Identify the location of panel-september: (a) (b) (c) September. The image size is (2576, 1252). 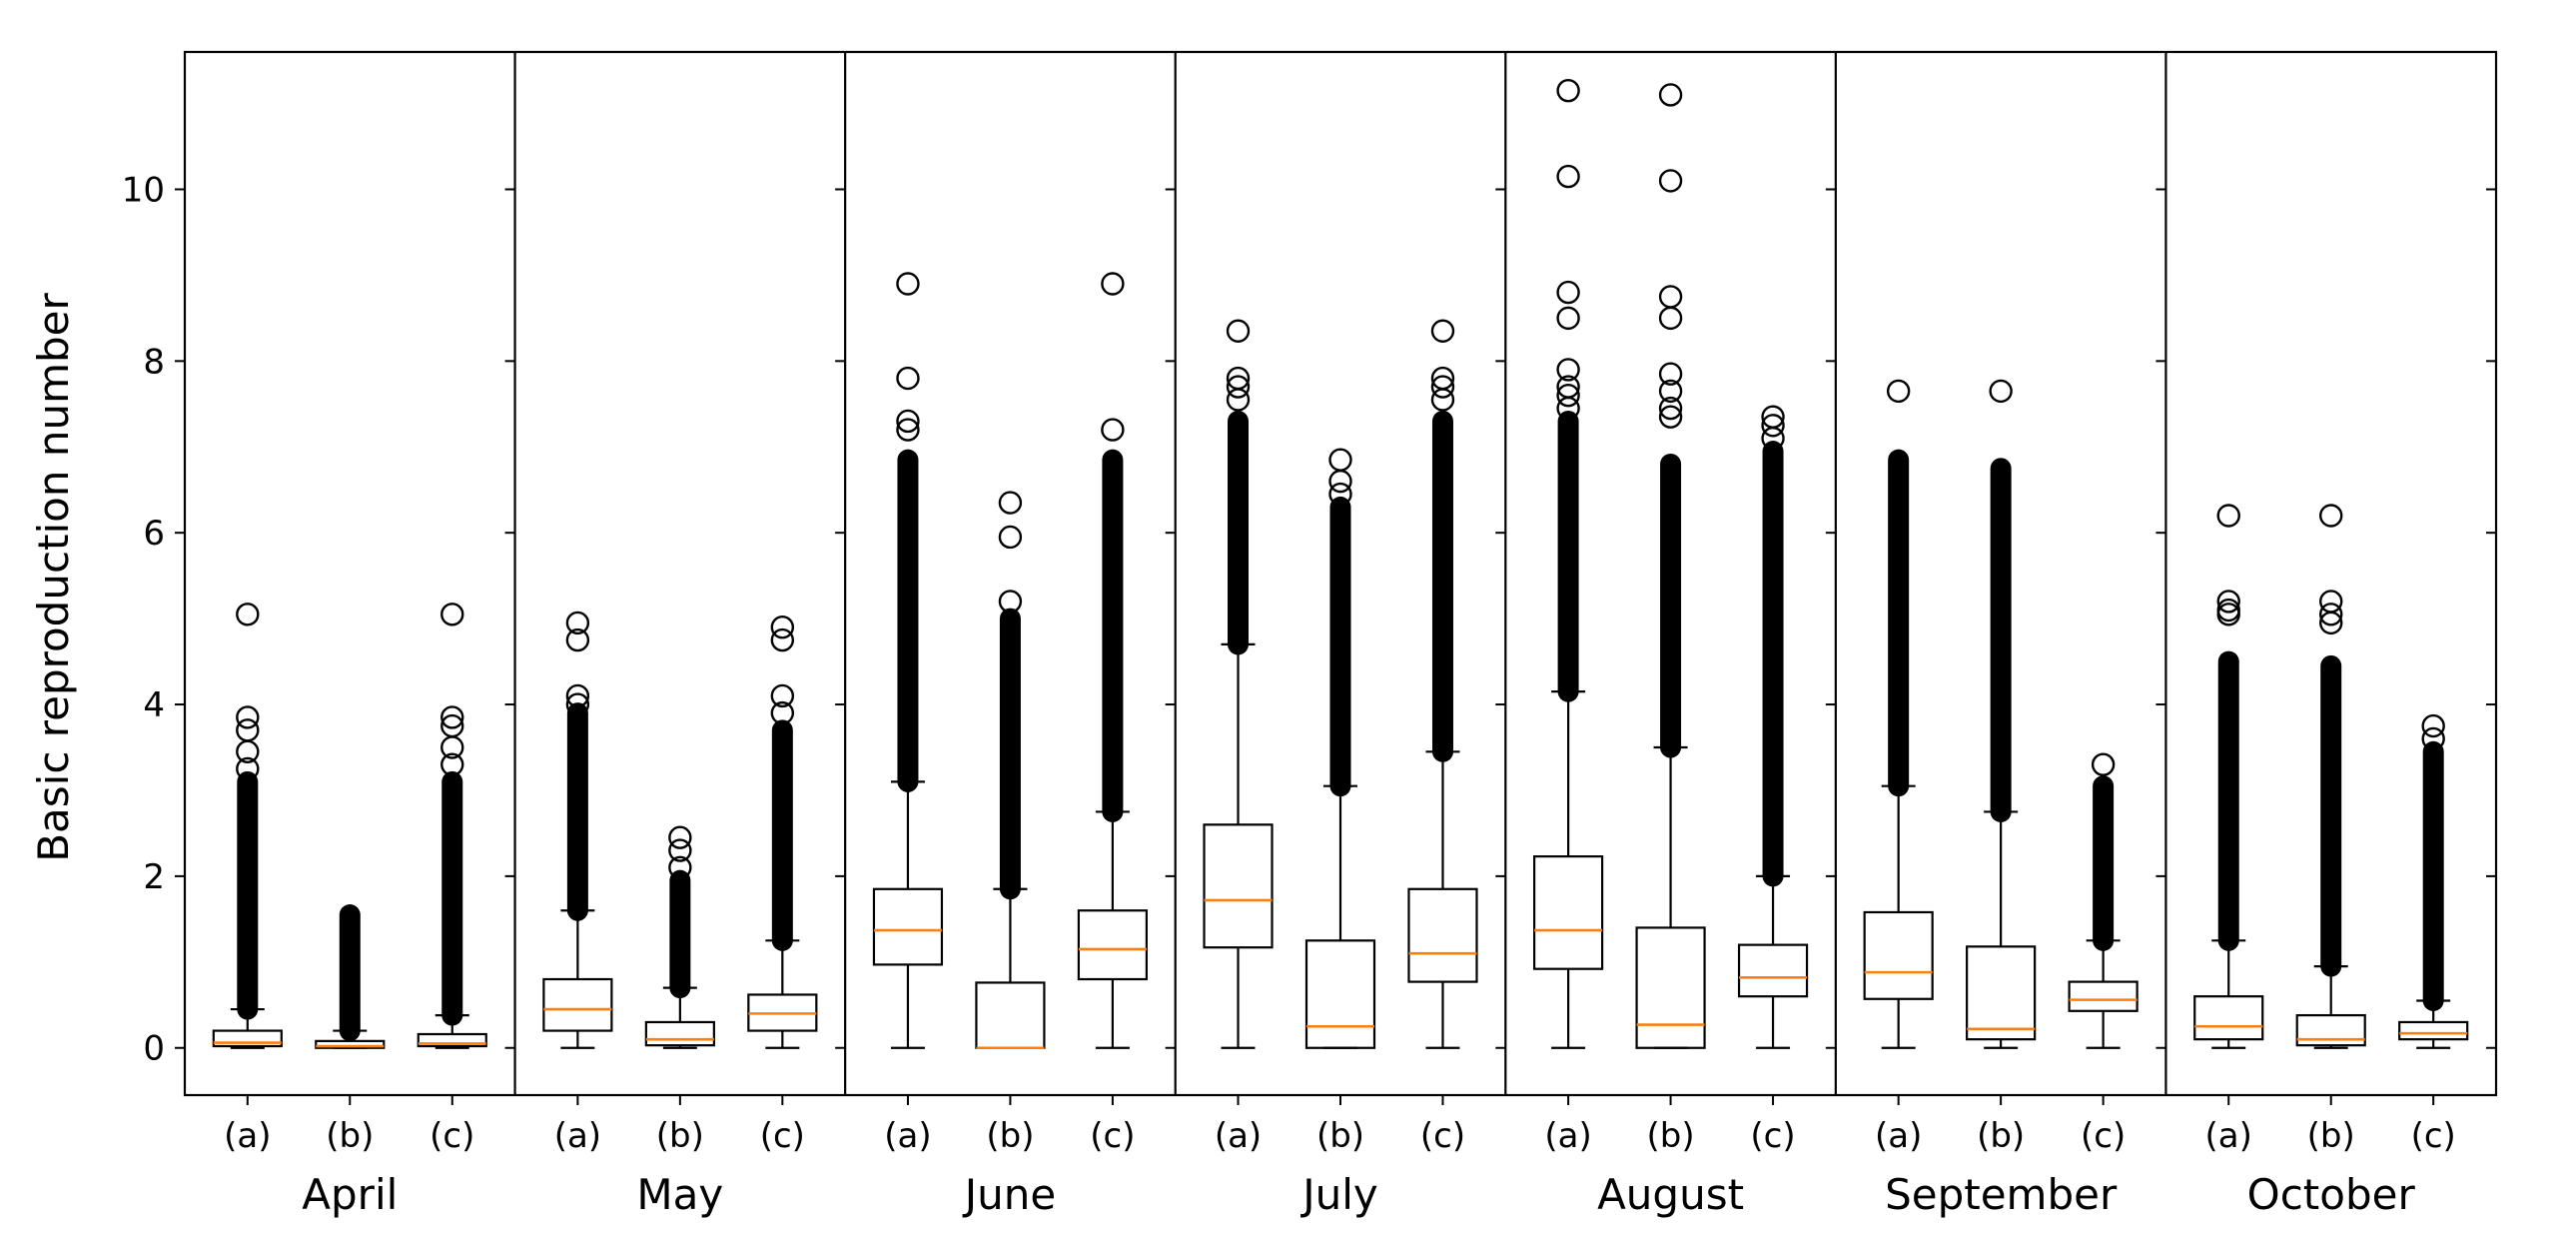
(1982, 636).